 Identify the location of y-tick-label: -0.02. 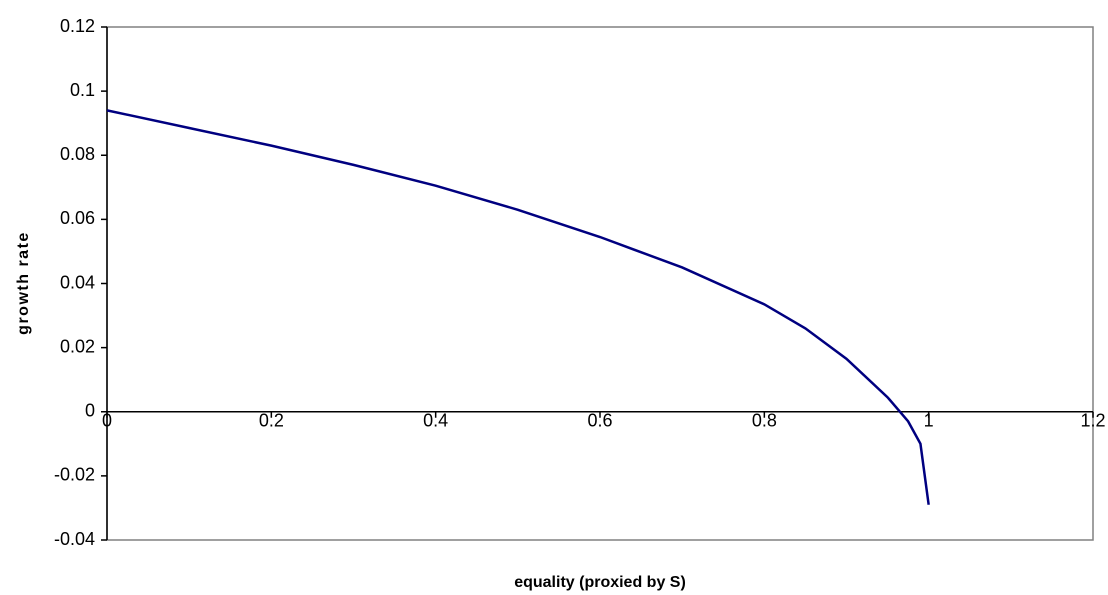
(74, 475).